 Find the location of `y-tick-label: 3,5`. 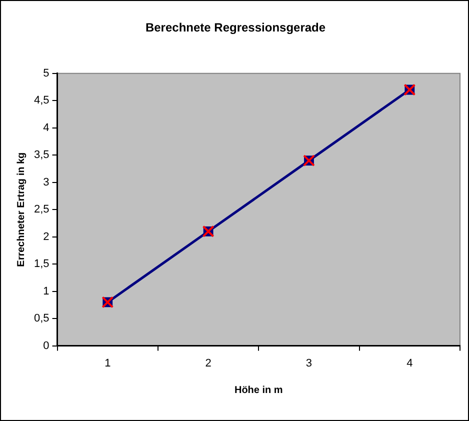

y-tick-label: 3,5 is located at coordinates (42, 155).